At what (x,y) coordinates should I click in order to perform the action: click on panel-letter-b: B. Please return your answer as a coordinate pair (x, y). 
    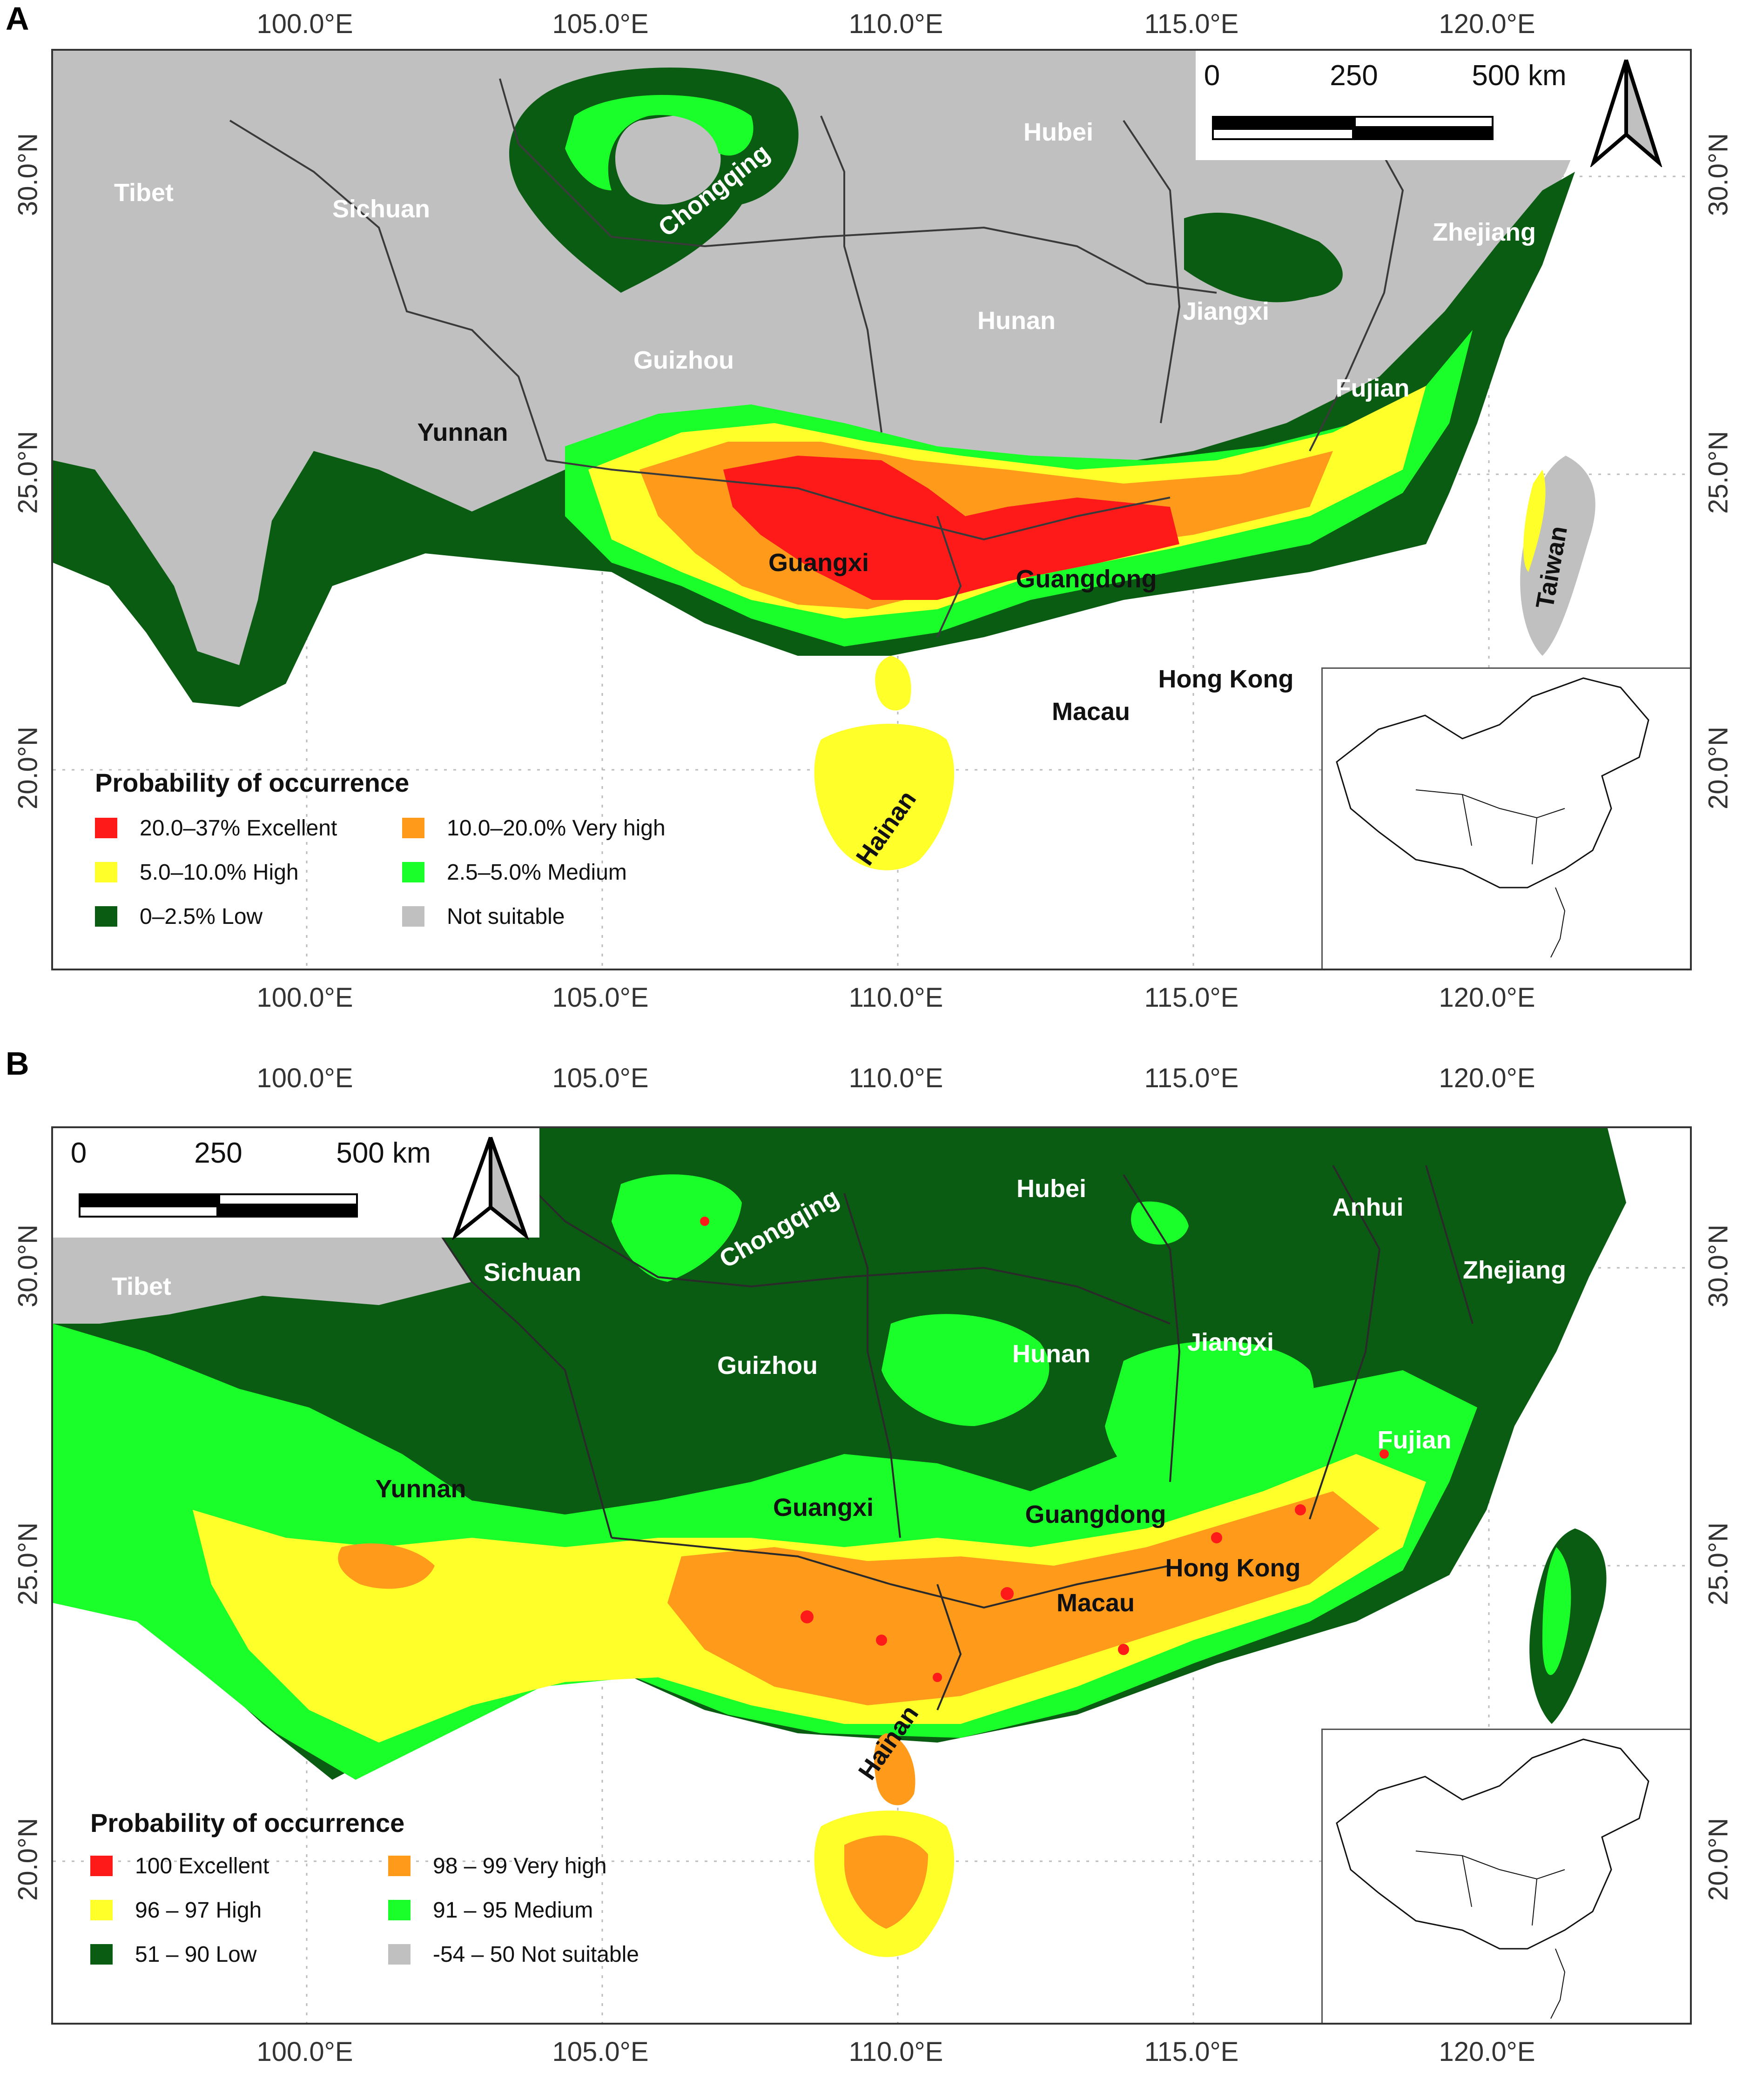
    Looking at the image, I should click on (17, 1063).